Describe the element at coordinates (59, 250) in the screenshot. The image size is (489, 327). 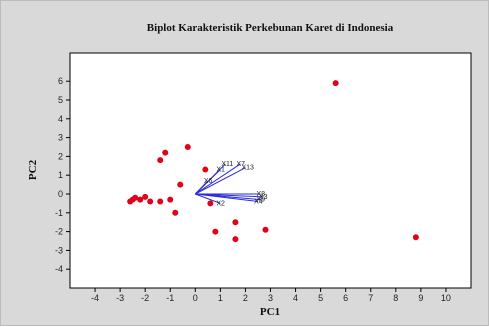
I see `y-tick-label: -3` at that location.